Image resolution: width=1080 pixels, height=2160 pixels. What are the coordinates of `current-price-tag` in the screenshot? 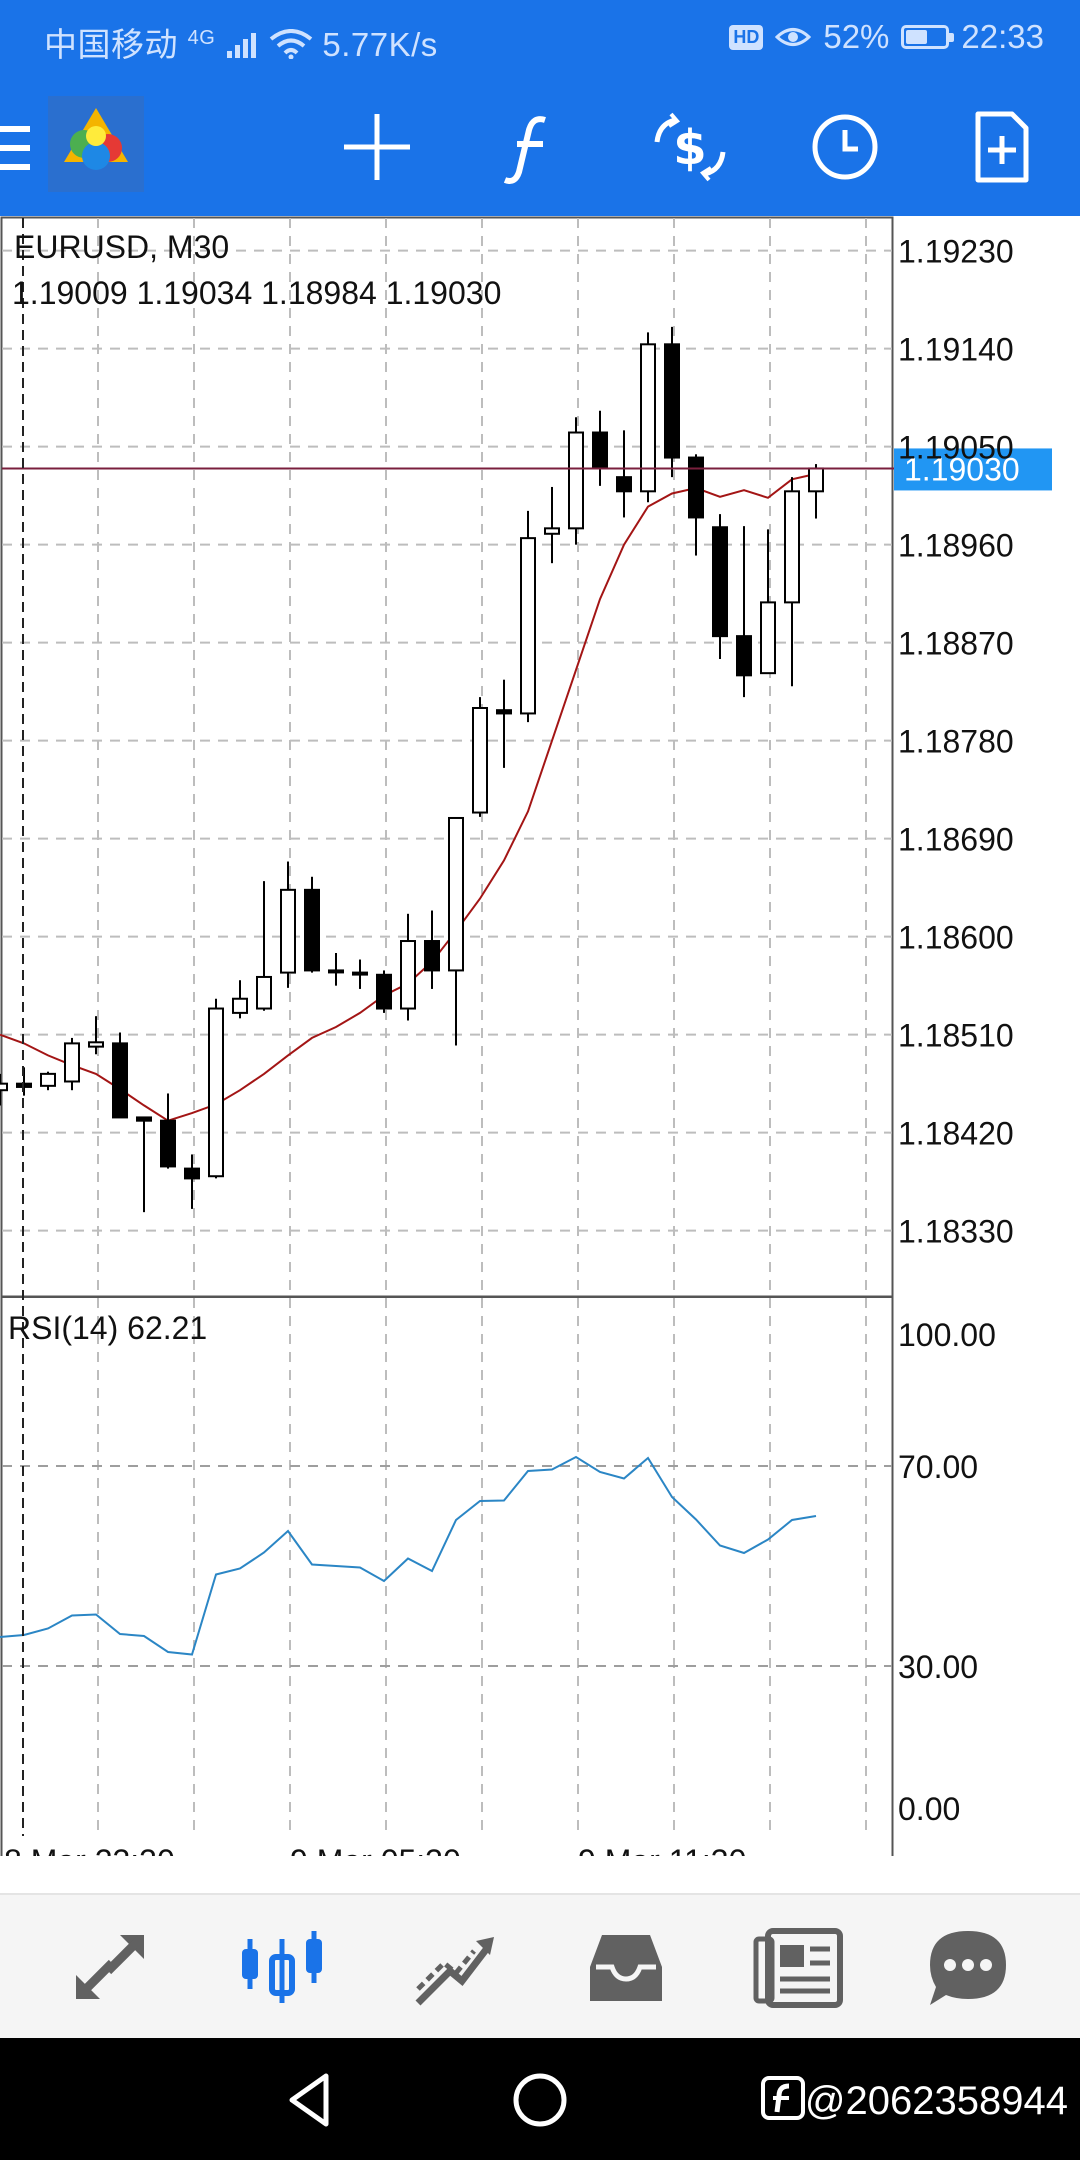 It's located at (973, 469).